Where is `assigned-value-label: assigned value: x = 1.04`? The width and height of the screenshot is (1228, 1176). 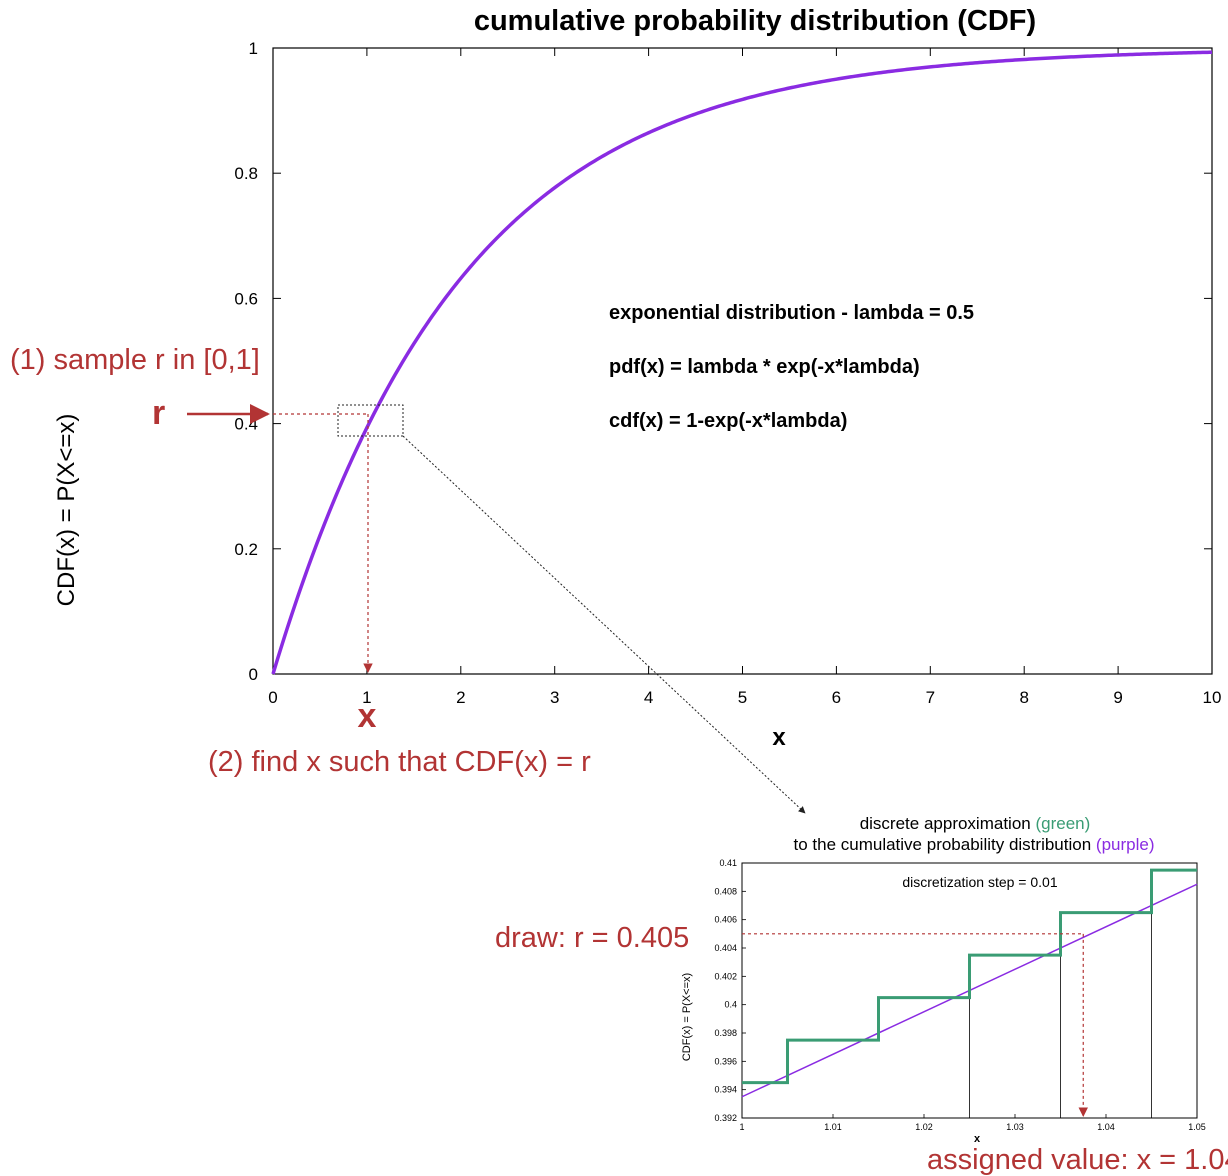 assigned-value-label: assigned value: x = 1.04 is located at coordinates (1077, 1160).